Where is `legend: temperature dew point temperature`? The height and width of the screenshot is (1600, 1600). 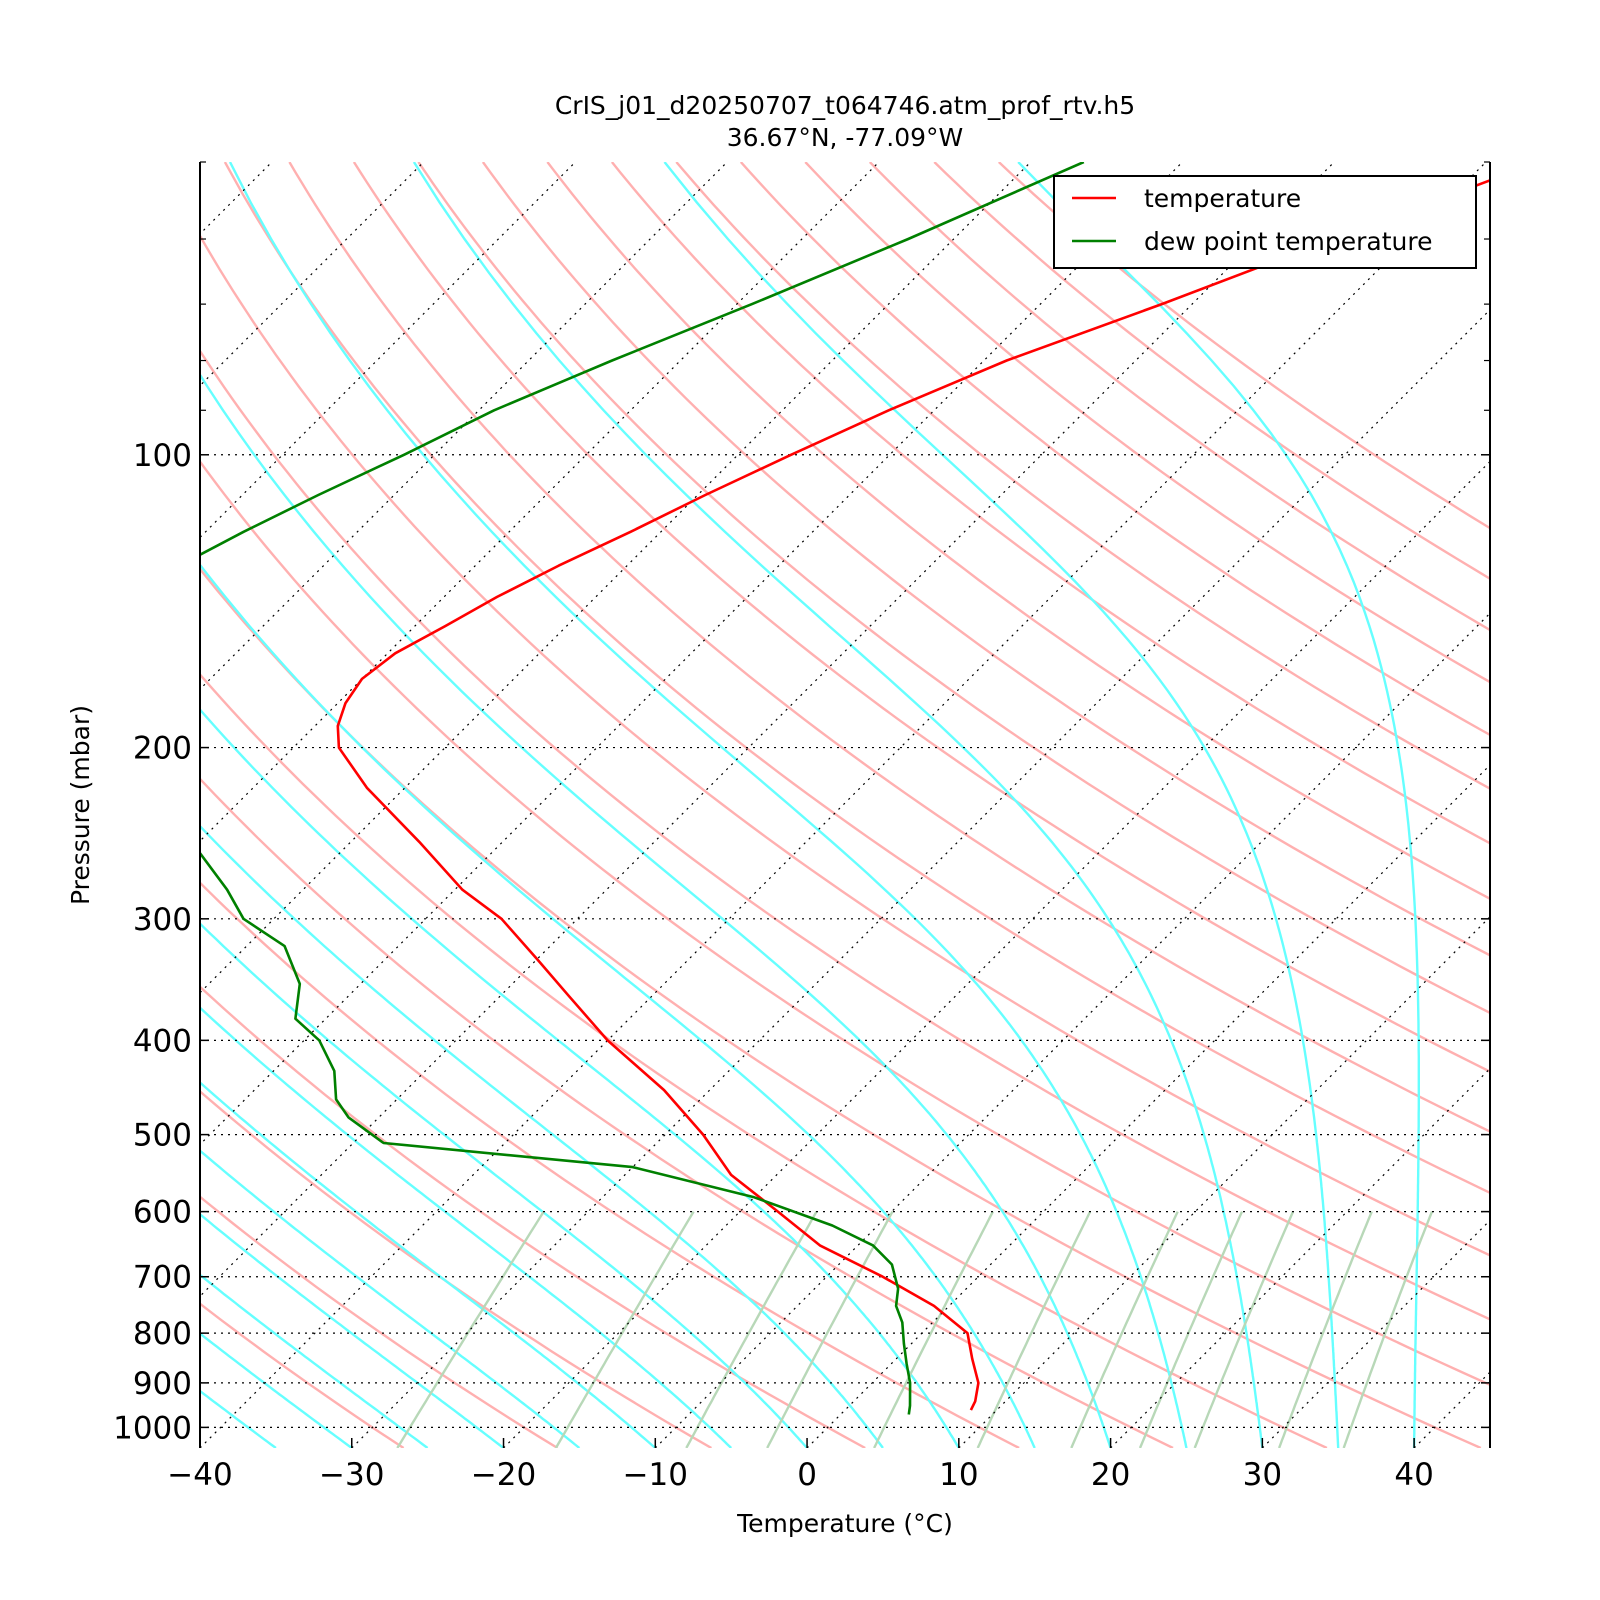 legend: temperature dew point temperature is located at coordinates (1265, 222).